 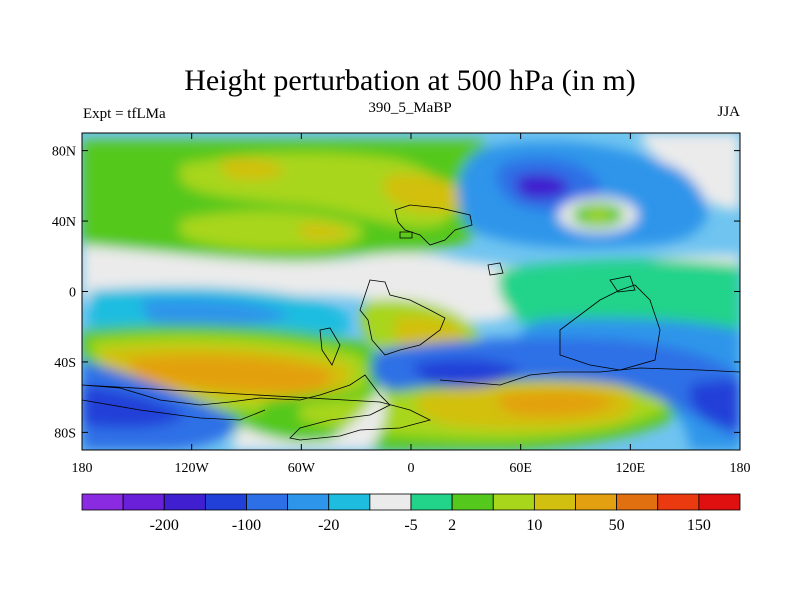 I want to click on contour-north-indigo, so click(x=542, y=187).